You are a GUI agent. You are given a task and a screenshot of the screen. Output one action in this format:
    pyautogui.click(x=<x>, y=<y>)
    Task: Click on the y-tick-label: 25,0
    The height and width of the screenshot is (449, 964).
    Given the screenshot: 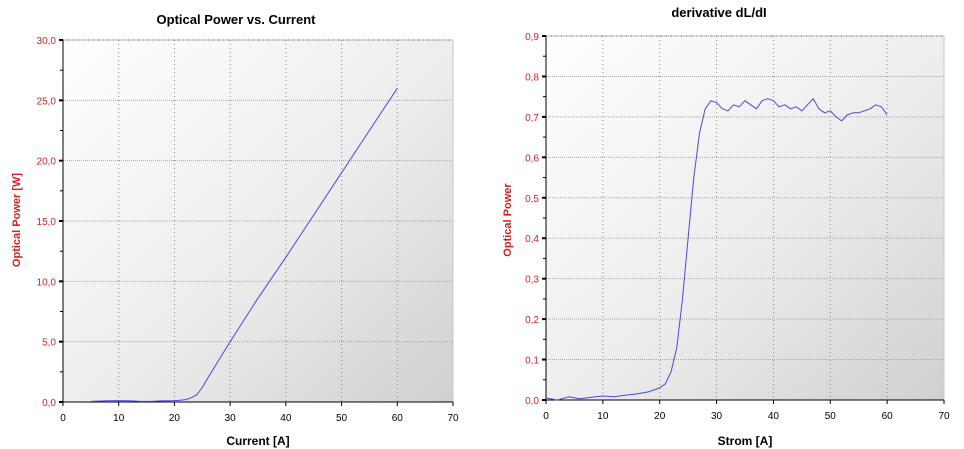 What is the action you would take?
    pyautogui.click(x=47, y=101)
    